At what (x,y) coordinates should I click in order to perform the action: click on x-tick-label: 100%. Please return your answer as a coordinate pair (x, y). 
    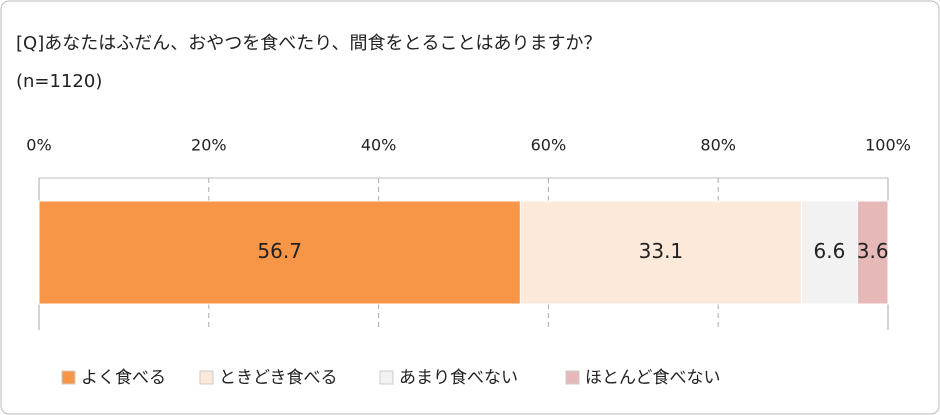
    Looking at the image, I should click on (888, 145).